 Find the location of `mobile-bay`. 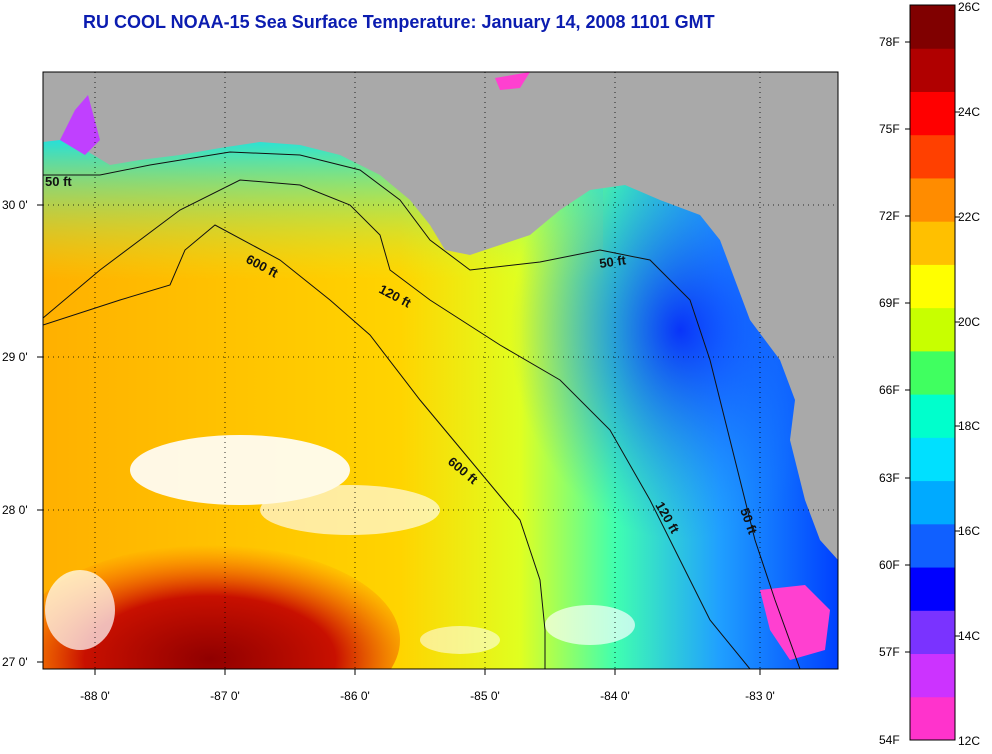

mobile-bay is located at coordinates (80, 125).